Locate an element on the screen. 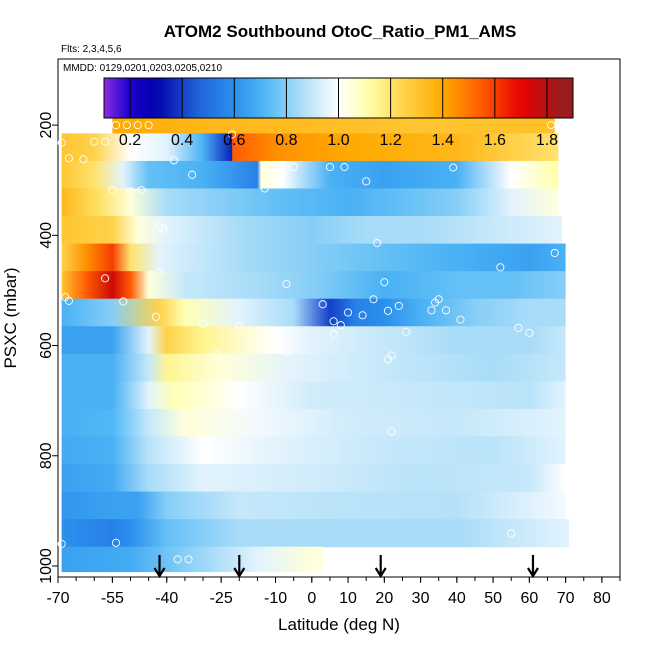  y-tick-label: 600 is located at coordinates (46, 345).